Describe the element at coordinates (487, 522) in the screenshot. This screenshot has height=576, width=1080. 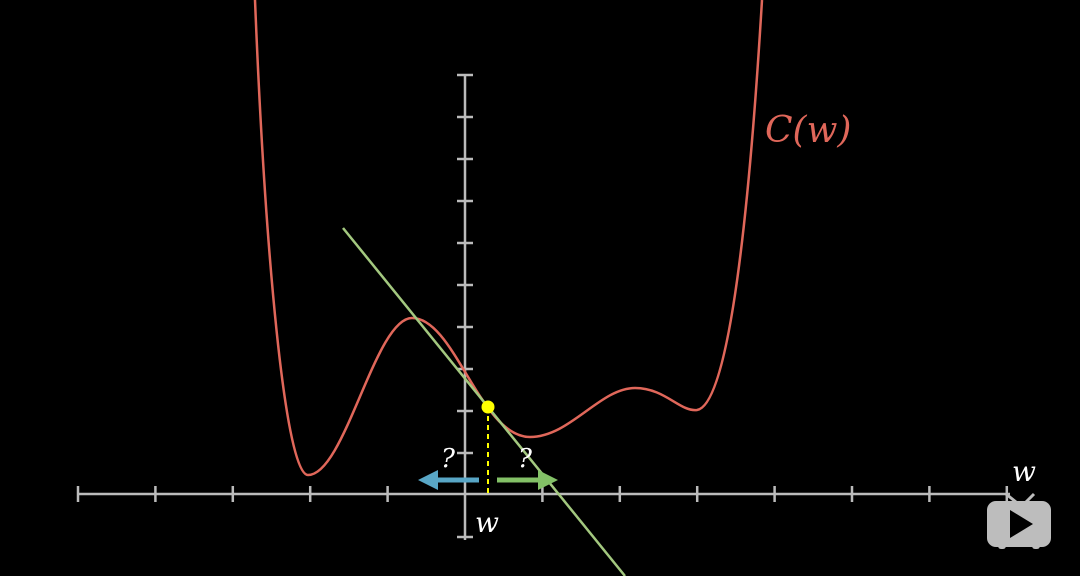
I see `point-label: w` at that location.